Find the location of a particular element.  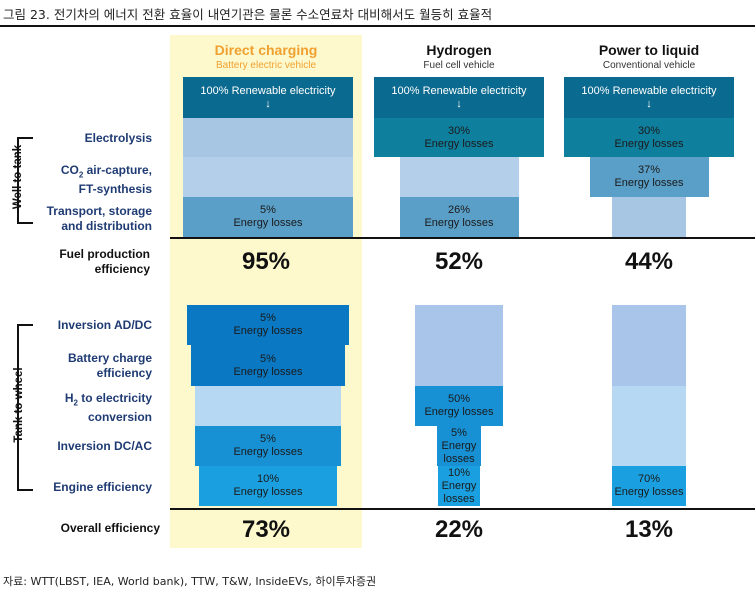

row-label-co2-air-capture: CO2 air-capture, FT-synthesis is located at coordinates (106, 180).